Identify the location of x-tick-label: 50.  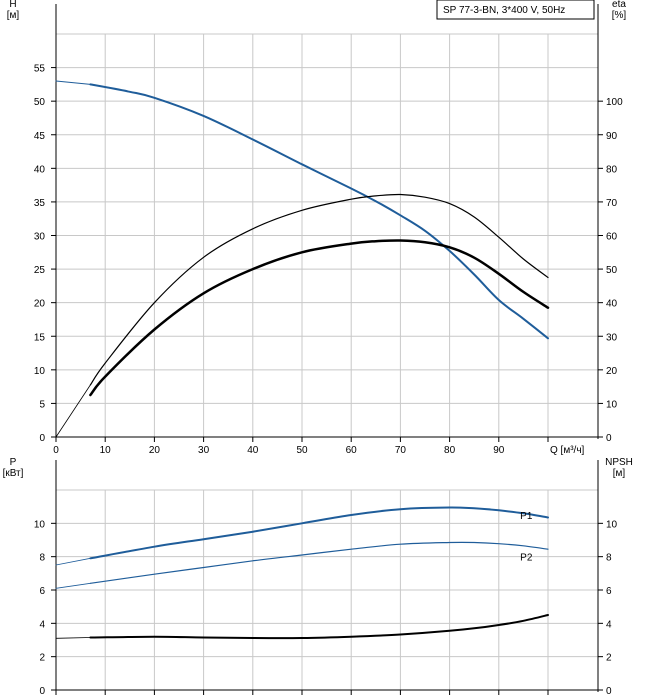
(302, 450).